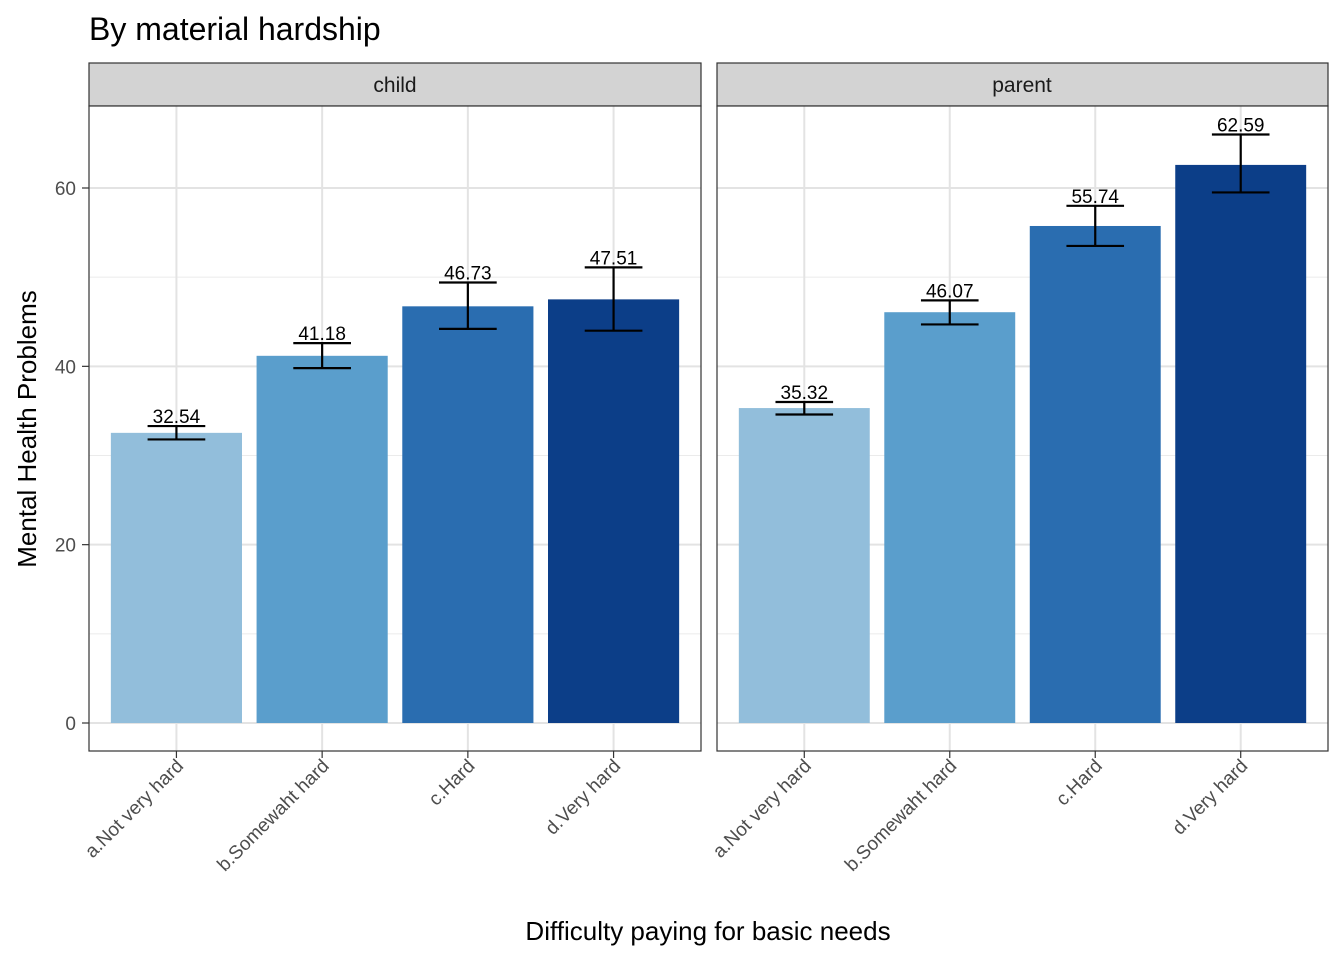 This screenshot has height=965, width=1344. Describe the element at coordinates (1023, 260) in the screenshot. I see `data-labels: 35.32 46.07 55.74 62.59` at that location.